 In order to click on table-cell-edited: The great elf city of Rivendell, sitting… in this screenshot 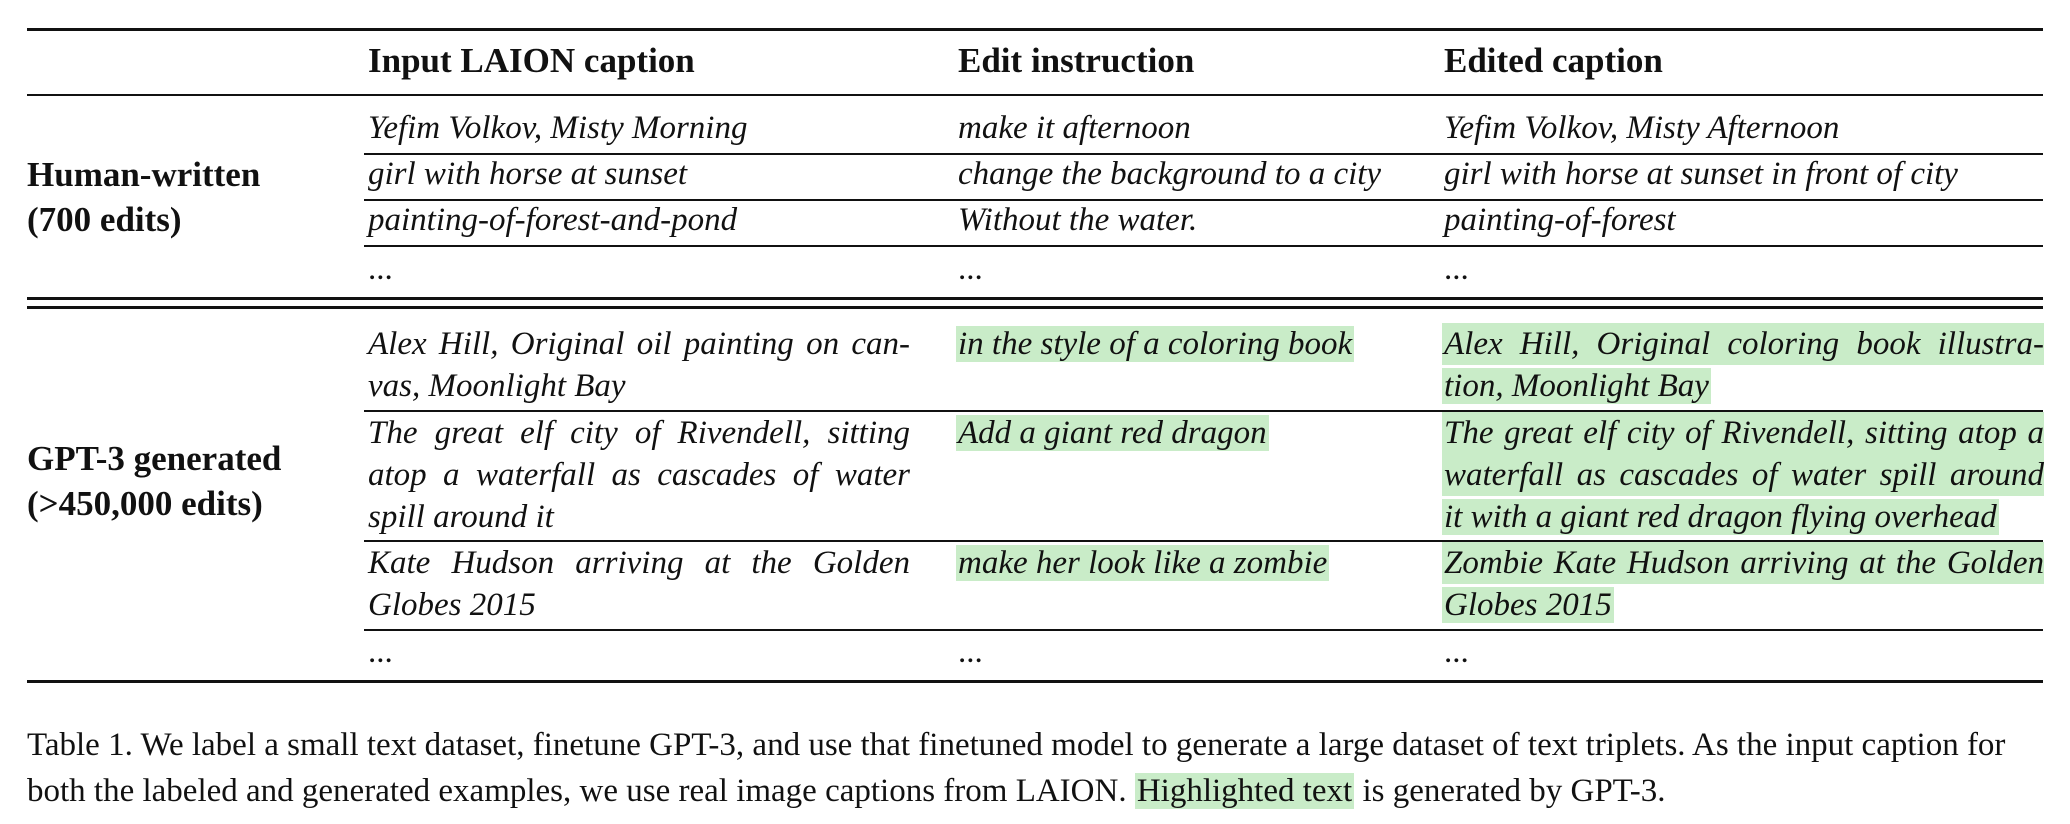, I will do `click(1743, 433)`.